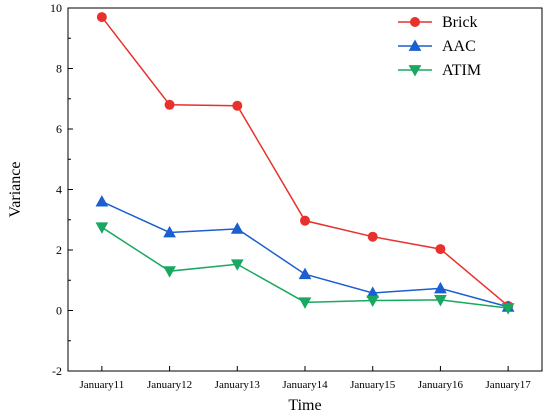 Image resolution: width=550 pixels, height=417 pixels. Describe the element at coordinates (437, 46) in the screenshot. I see `legend-item-aac: AAC` at that location.